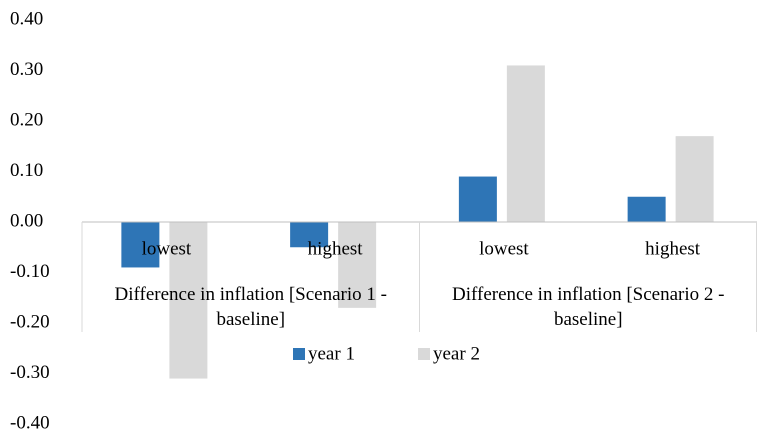  I want to click on y-tick-label: 0.40, so click(26, 18).